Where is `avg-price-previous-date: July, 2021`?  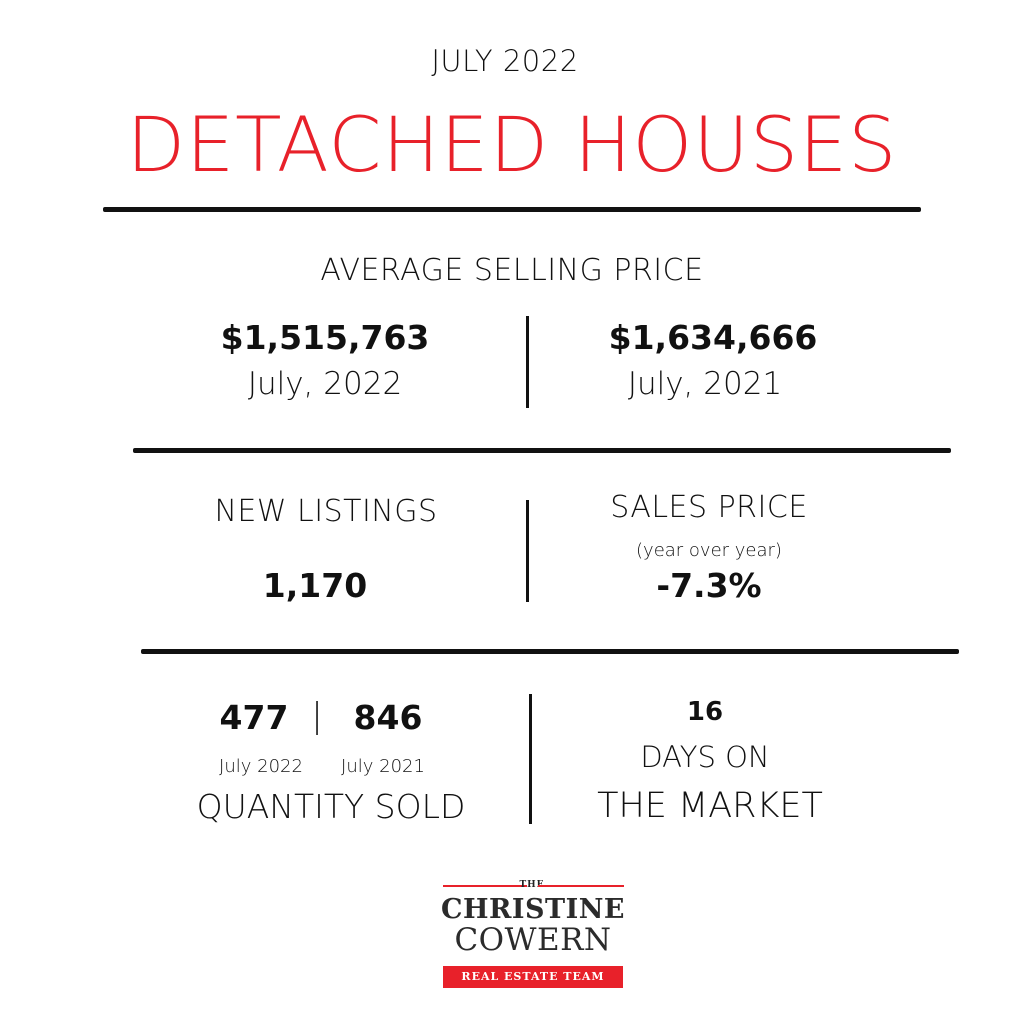 avg-price-previous-date: July, 2021 is located at coordinates (705, 384).